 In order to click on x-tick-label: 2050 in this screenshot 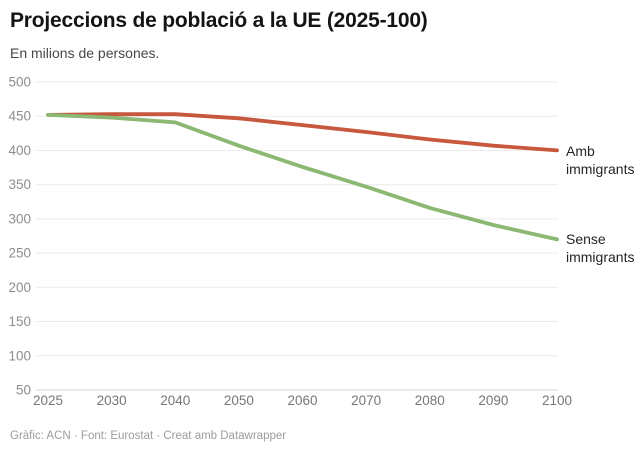, I will do `click(239, 400)`.